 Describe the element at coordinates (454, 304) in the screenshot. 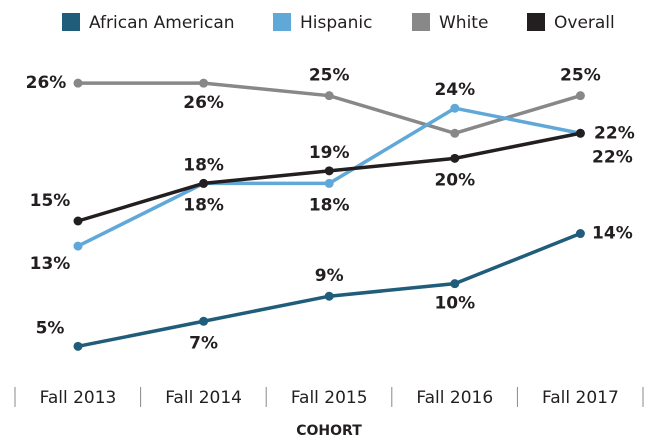

I see `data-label: 10%` at that location.